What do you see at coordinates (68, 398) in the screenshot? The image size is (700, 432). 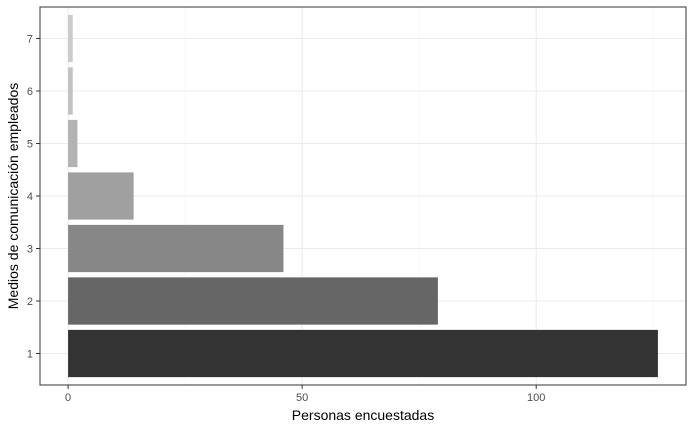 I see `x-tick-label: 0` at bounding box center [68, 398].